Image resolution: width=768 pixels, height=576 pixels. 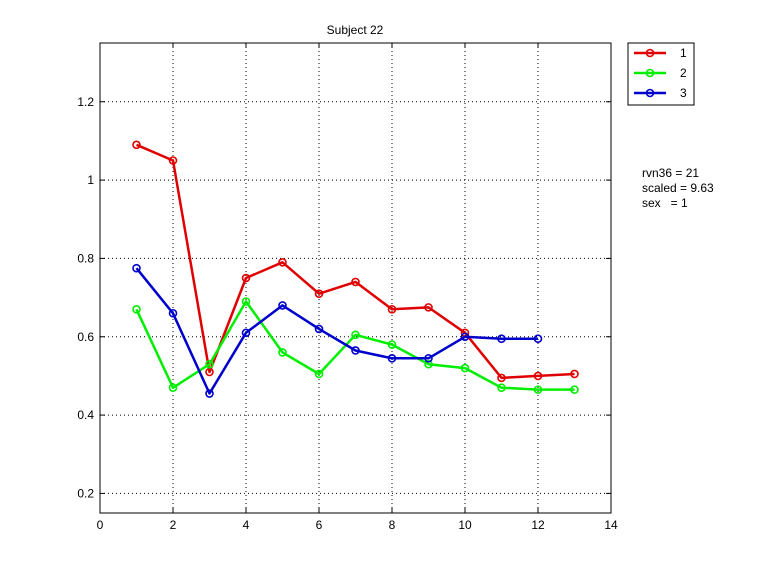 I want to click on annotation-scaled: scaled = 9.63, so click(x=678, y=188).